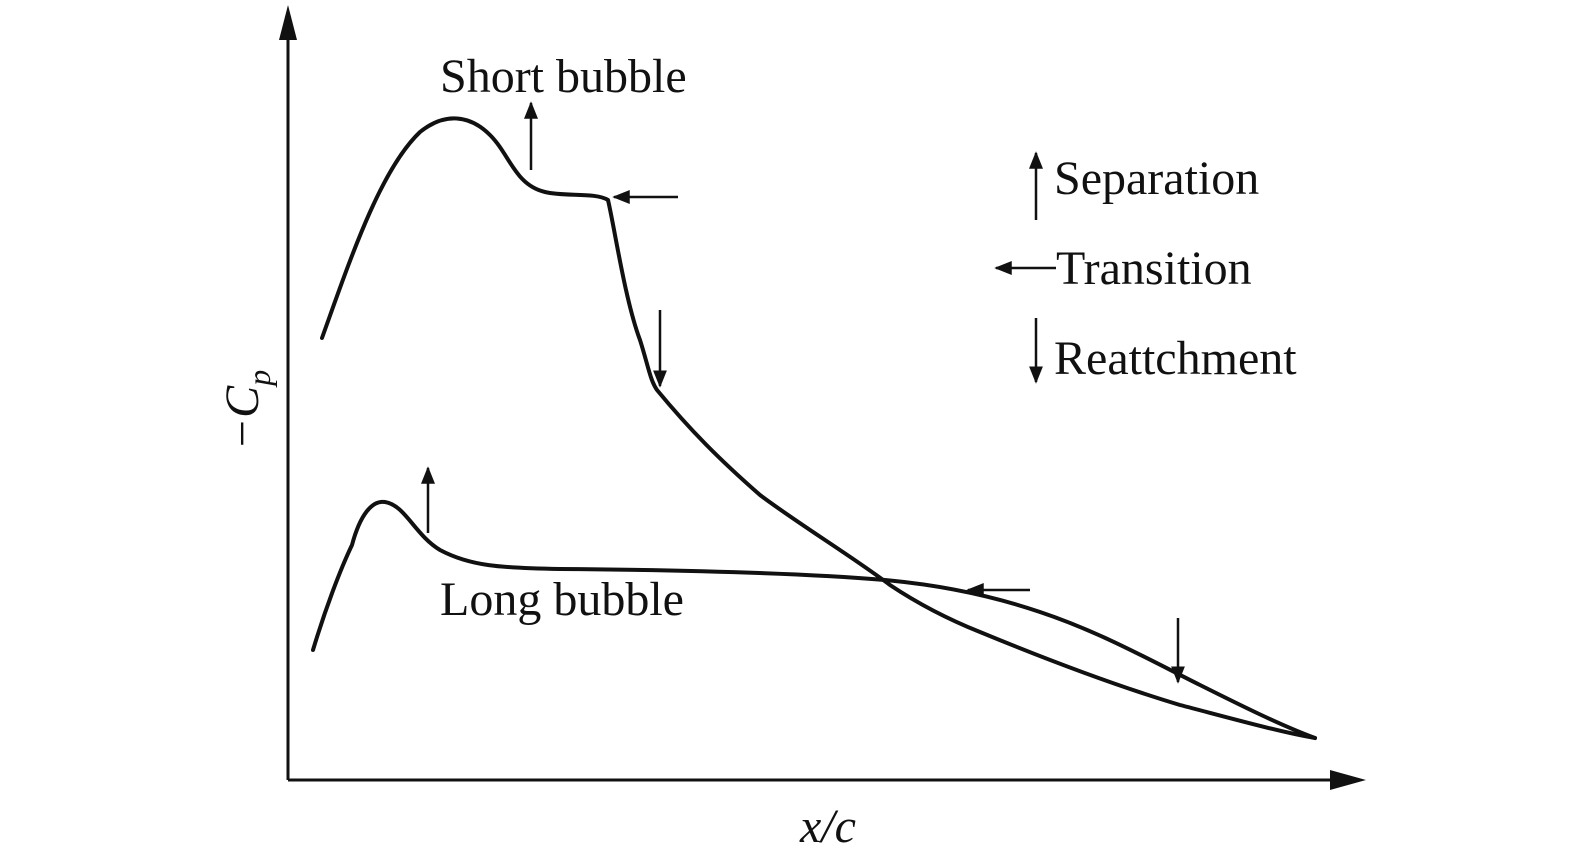  I want to click on y-axis-head, so click(288, 22).